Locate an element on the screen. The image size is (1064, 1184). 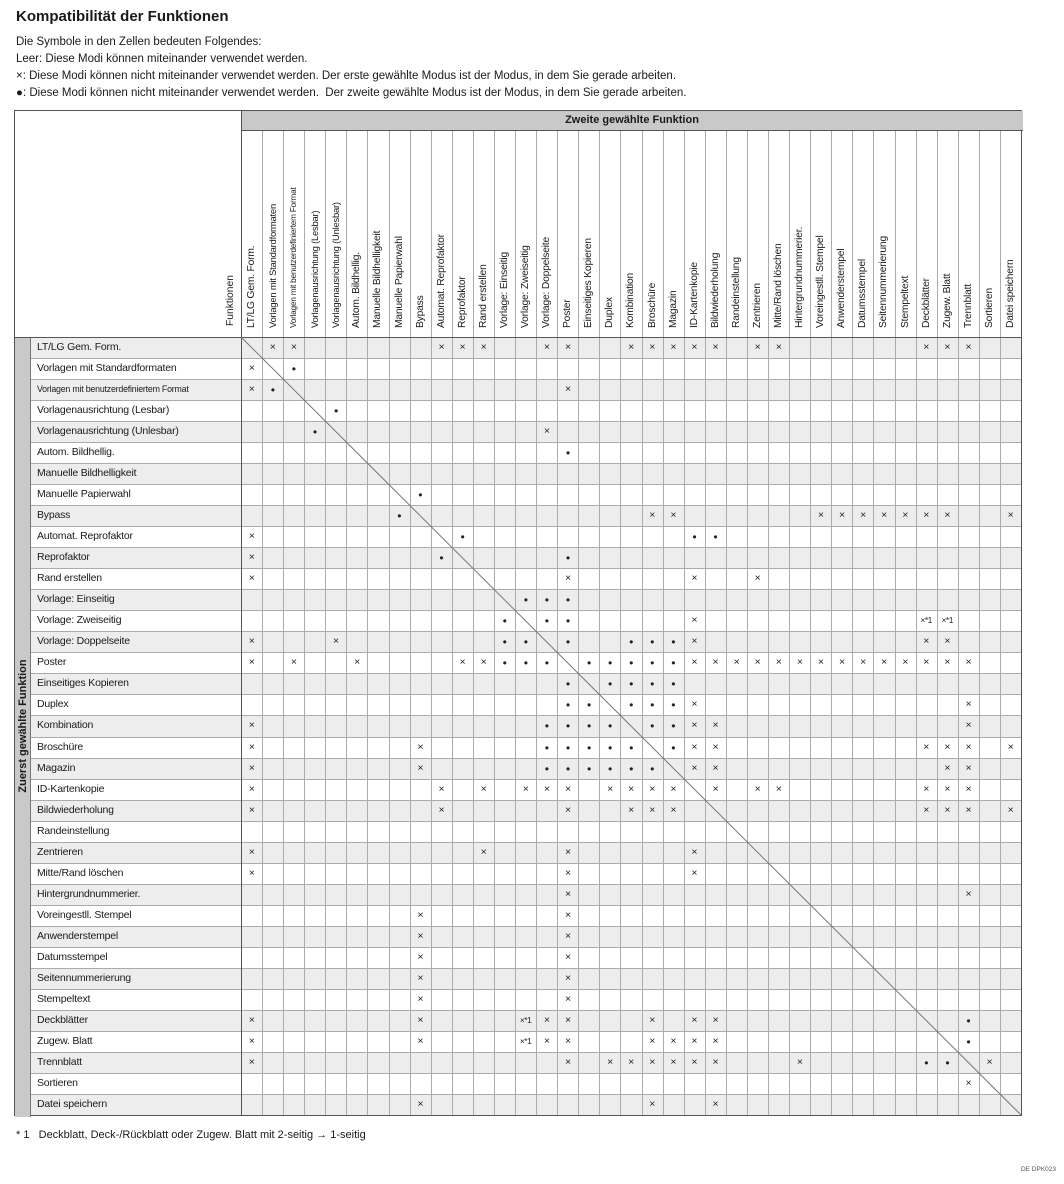
col-header: Poster is located at coordinates (567, 234).